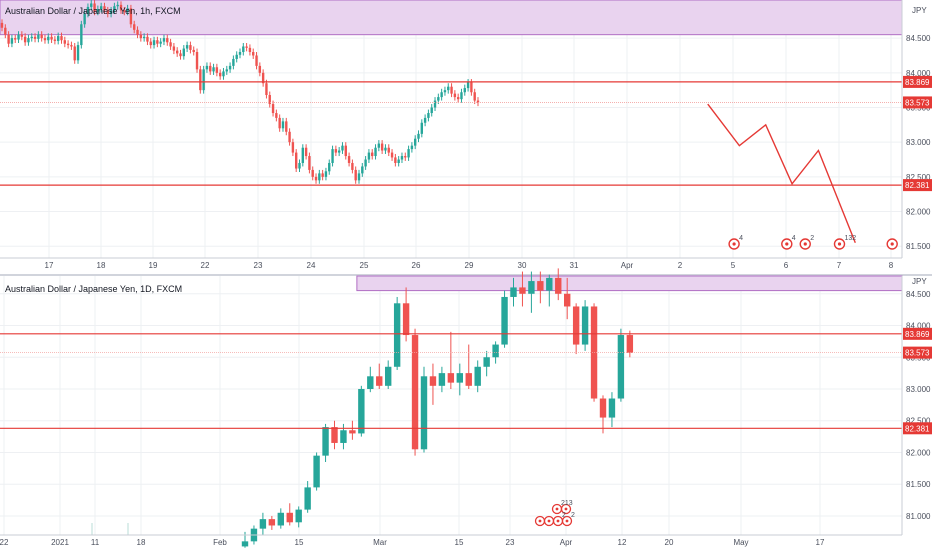 The height and width of the screenshot is (555, 932). What do you see at coordinates (141, 542) in the screenshot?
I see `bottom-x-tick-label: 18` at bounding box center [141, 542].